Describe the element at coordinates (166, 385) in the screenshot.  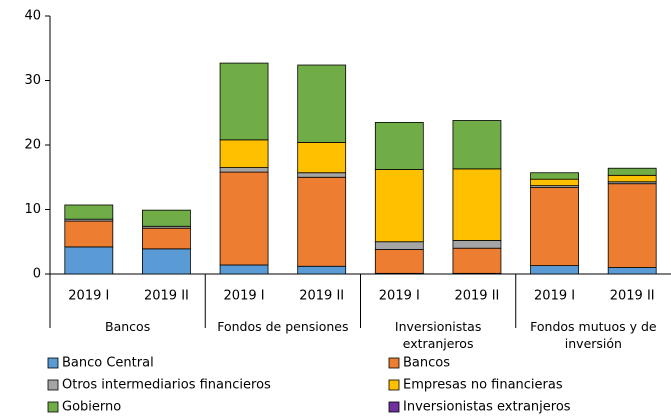
I see `legend-label: Otros intermediarios financieros` at that location.